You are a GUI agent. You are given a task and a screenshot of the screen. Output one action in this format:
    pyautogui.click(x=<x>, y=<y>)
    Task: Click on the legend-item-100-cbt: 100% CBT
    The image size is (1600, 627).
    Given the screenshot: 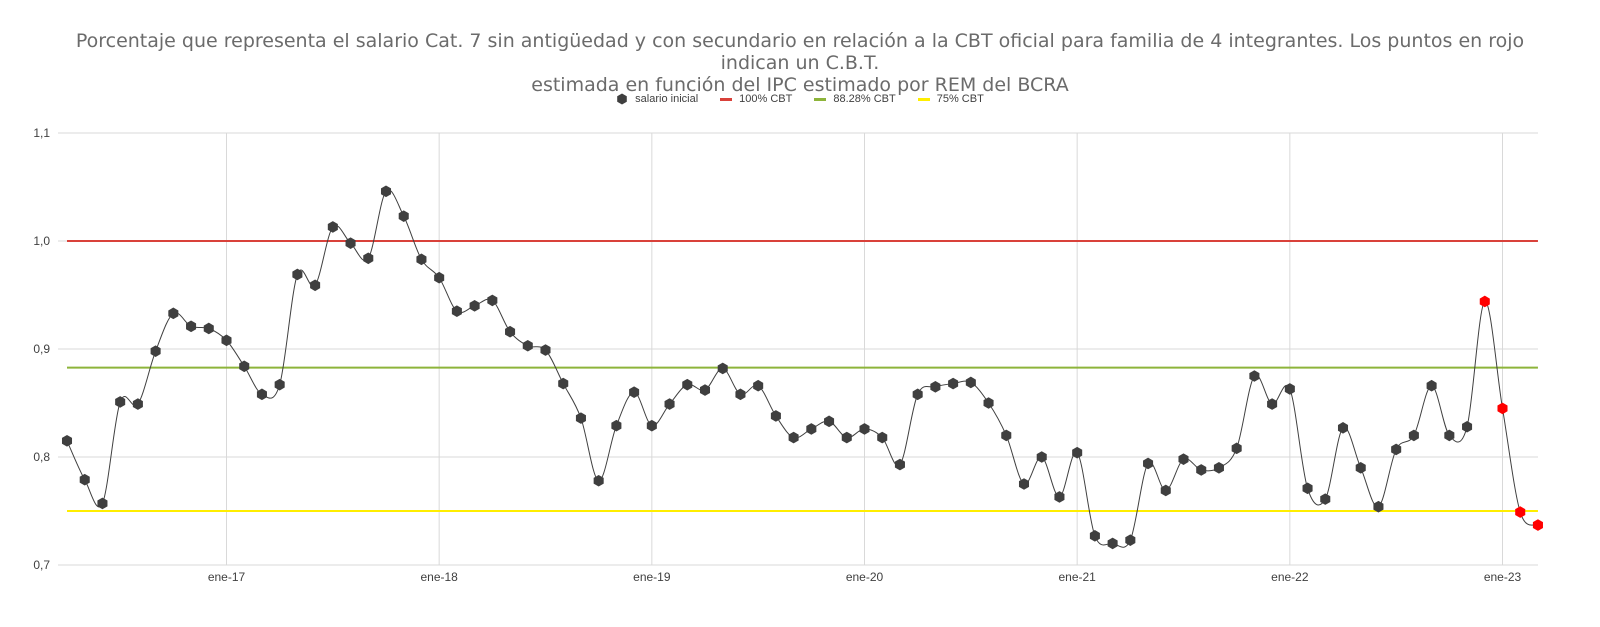 What is the action you would take?
    pyautogui.click(x=756, y=99)
    